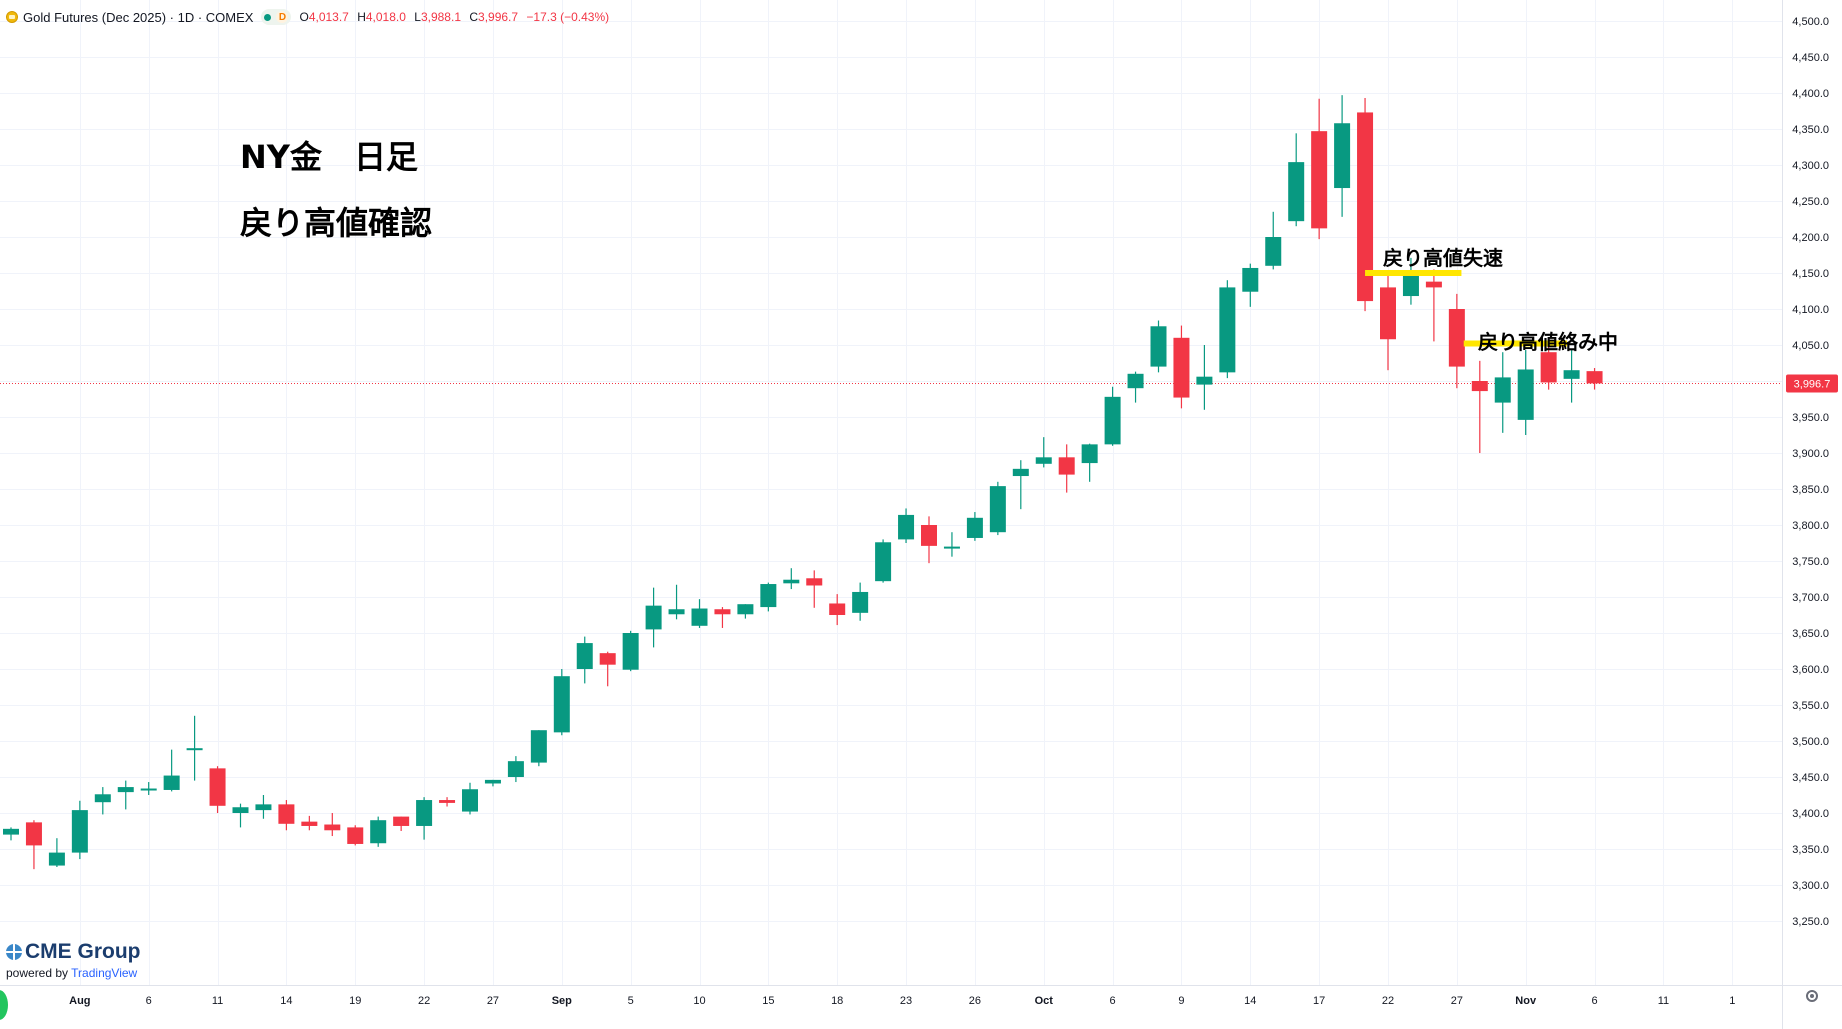  I want to click on y-tick-label: 3,950.0, so click(1810, 418).